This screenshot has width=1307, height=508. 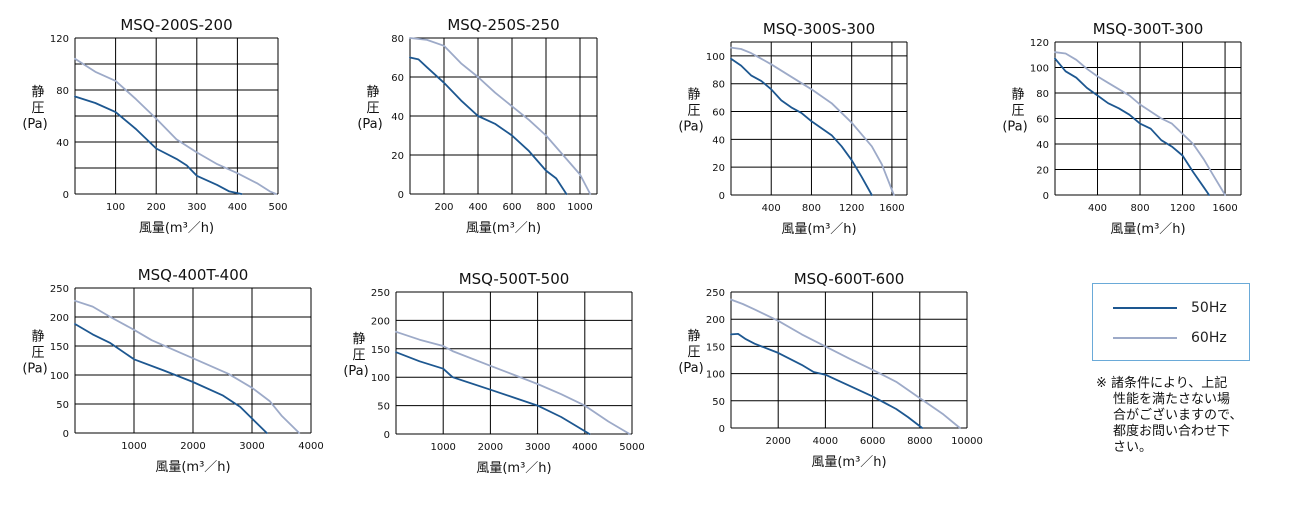 I want to click on legend-swatch-60hz, so click(x=1145, y=338).